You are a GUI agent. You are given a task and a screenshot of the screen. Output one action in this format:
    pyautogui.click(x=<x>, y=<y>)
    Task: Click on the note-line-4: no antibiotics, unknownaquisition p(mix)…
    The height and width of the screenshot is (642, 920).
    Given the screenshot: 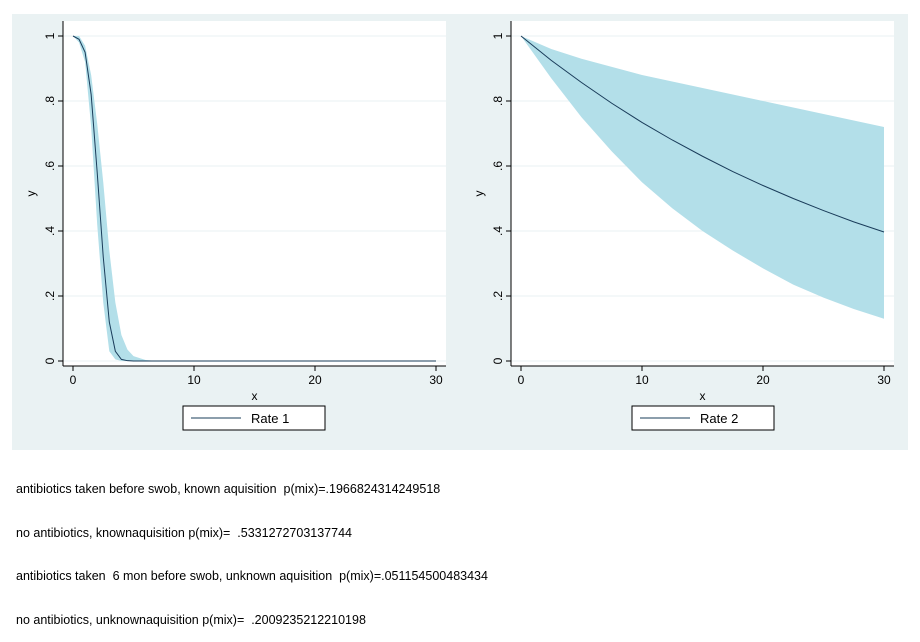 What is the action you would take?
    pyautogui.click(x=191, y=619)
    